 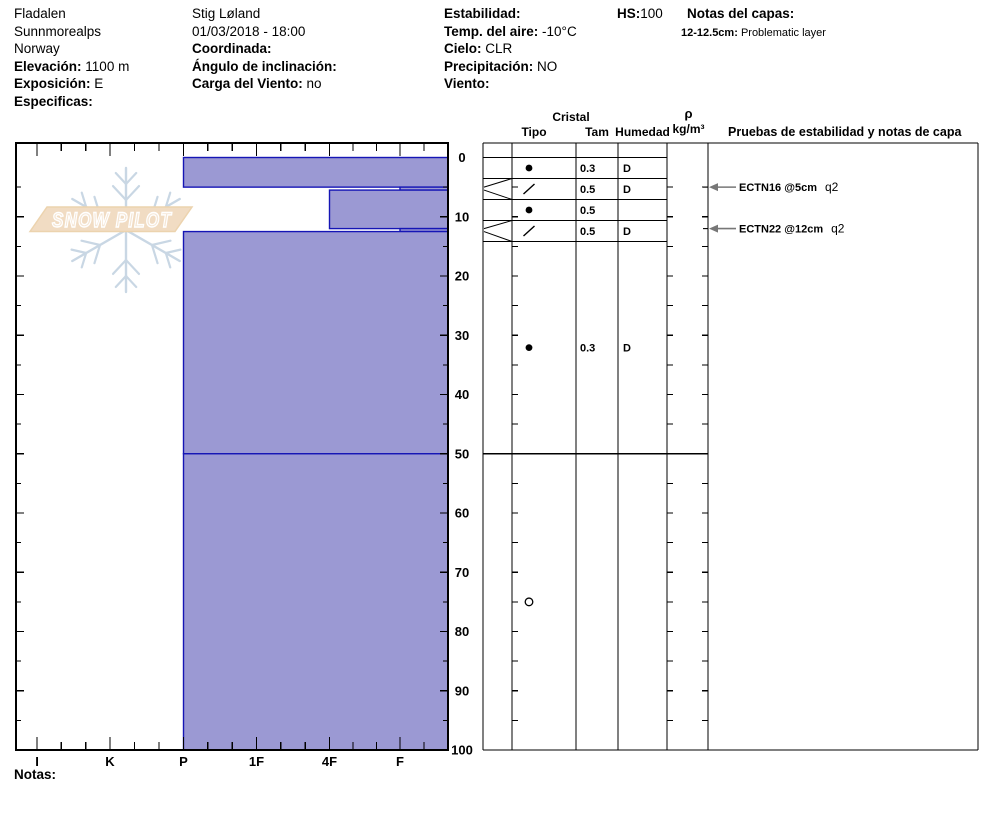 I want to click on coordinates-label: Coordinada:, so click(x=232, y=49).